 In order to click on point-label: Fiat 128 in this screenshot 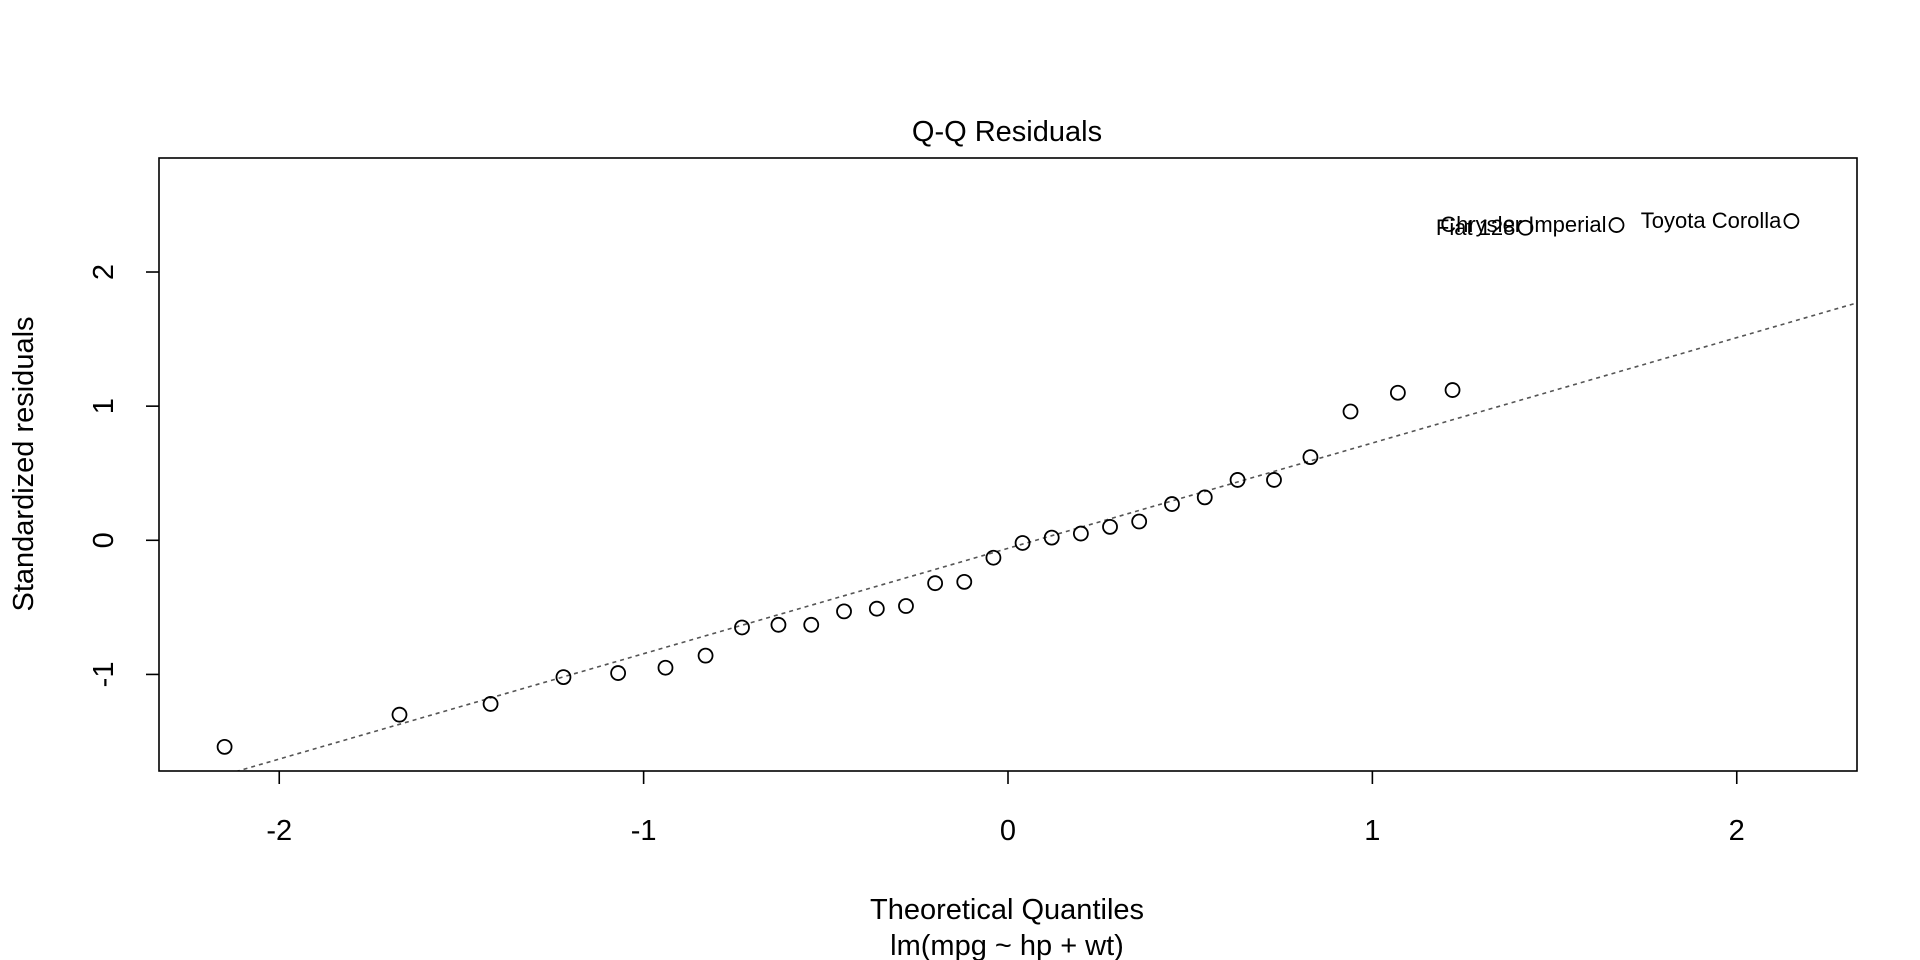, I will do `click(1476, 227)`.